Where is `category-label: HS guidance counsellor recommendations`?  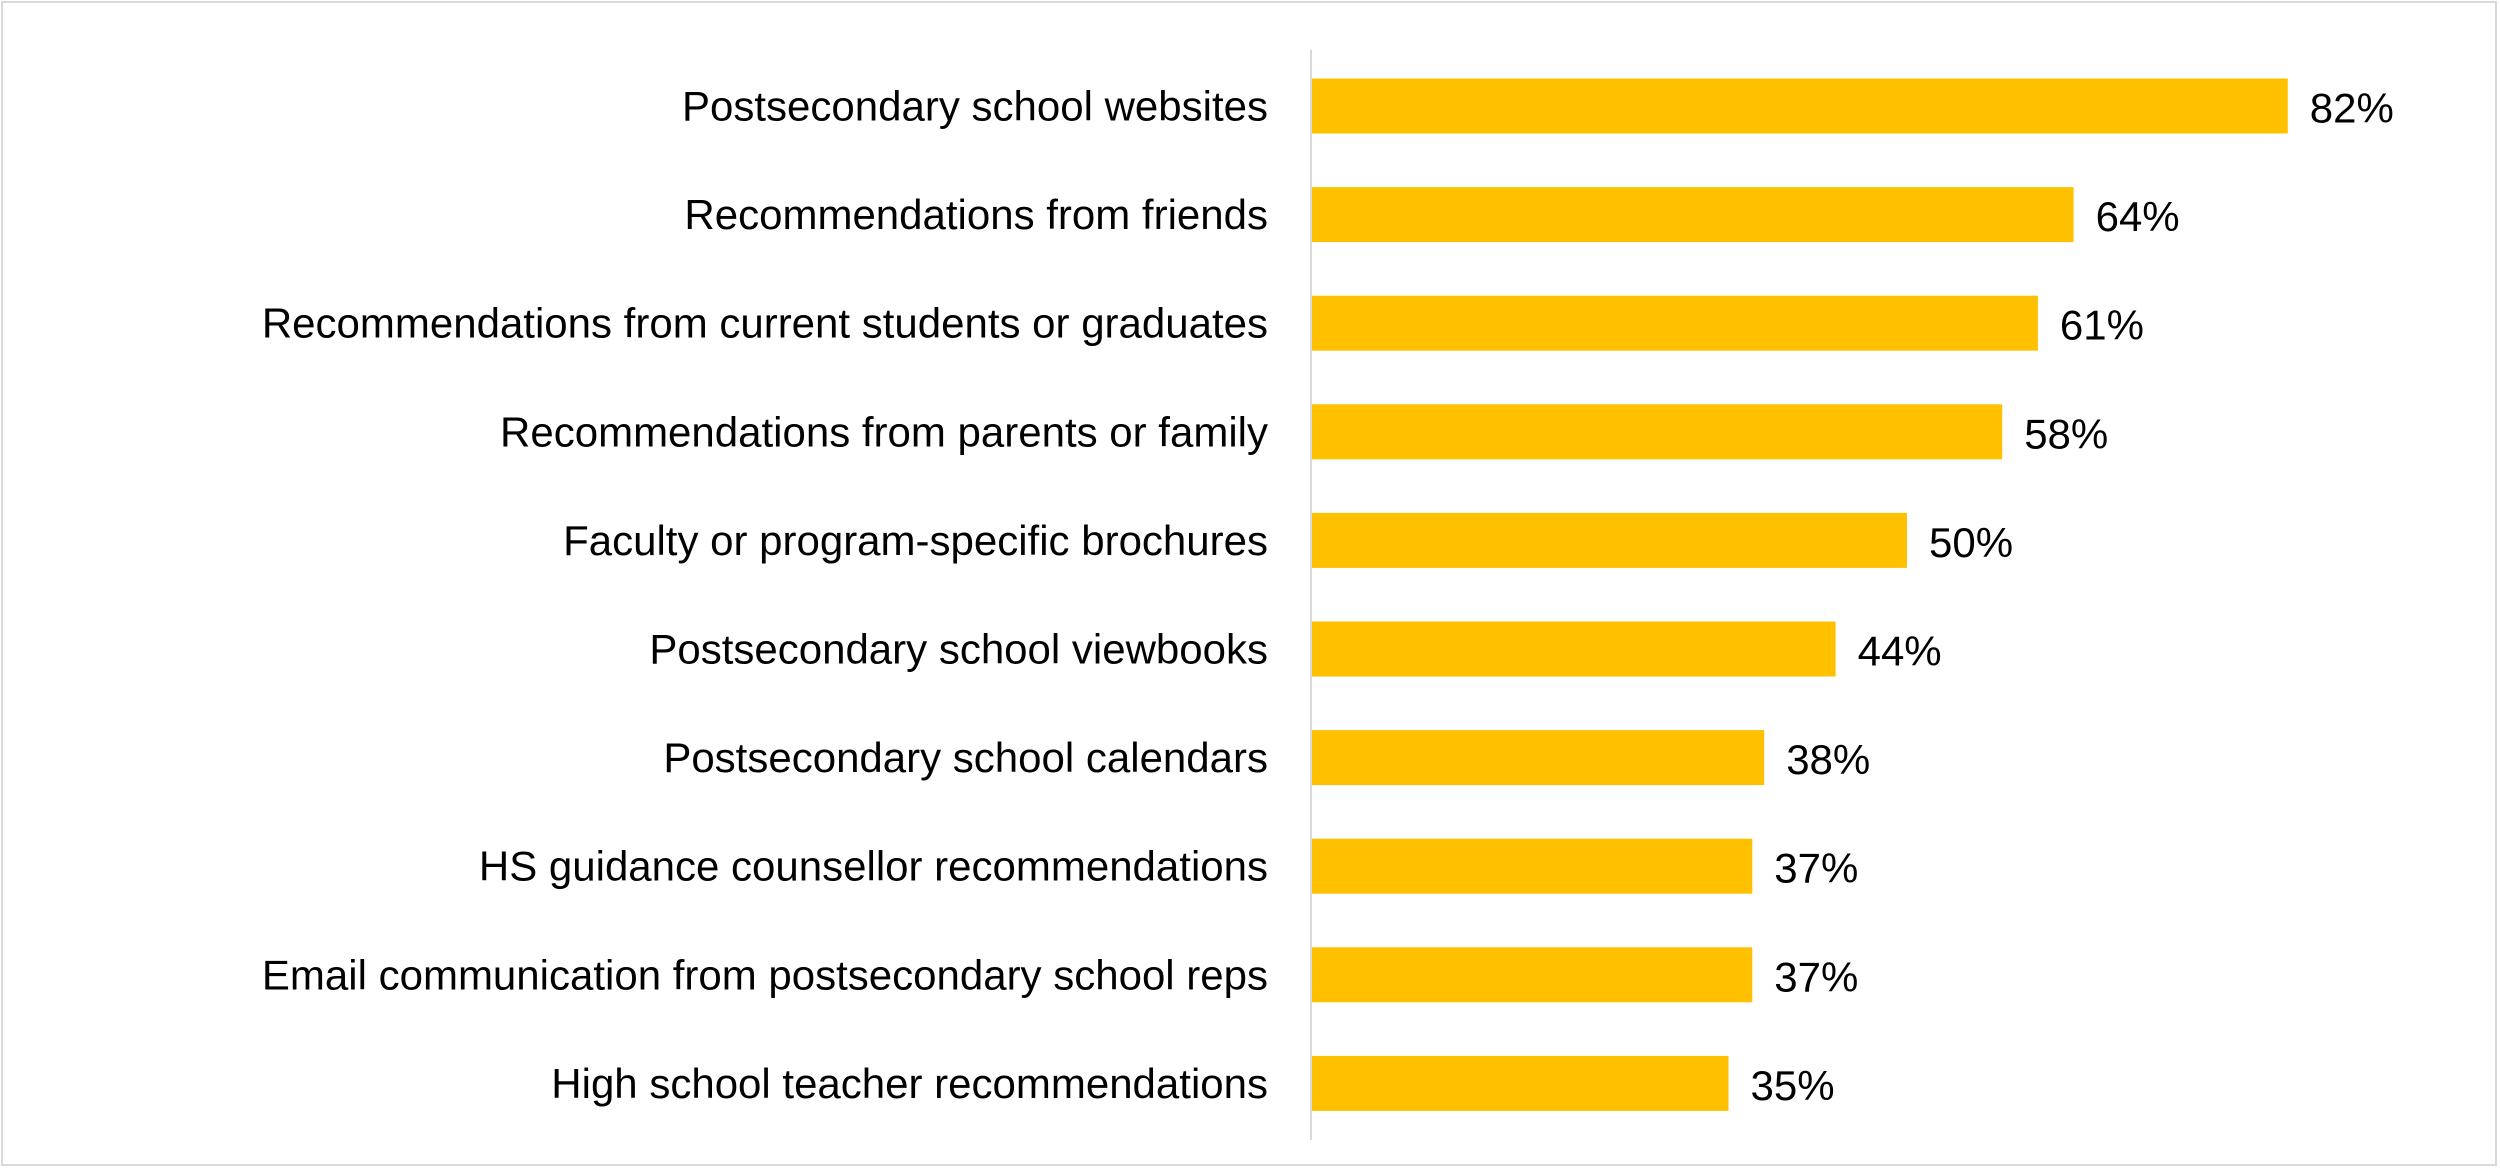
category-label: HS guidance counsellor recommendations is located at coordinates (873, 866).